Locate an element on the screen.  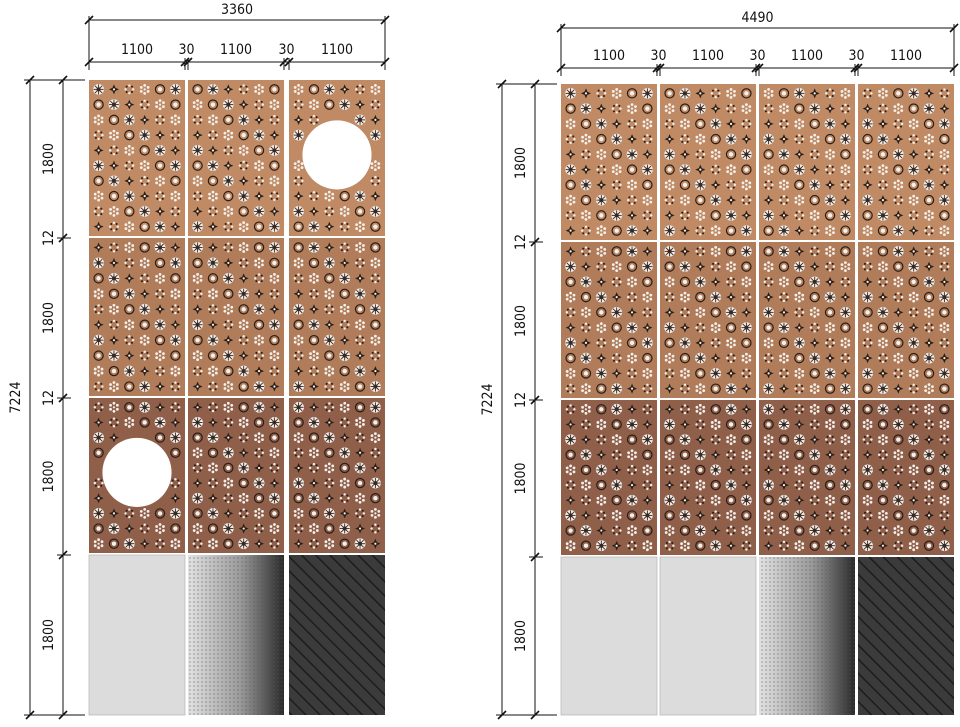
overall-width-label: 3360 is located at coordinates (237, 10).